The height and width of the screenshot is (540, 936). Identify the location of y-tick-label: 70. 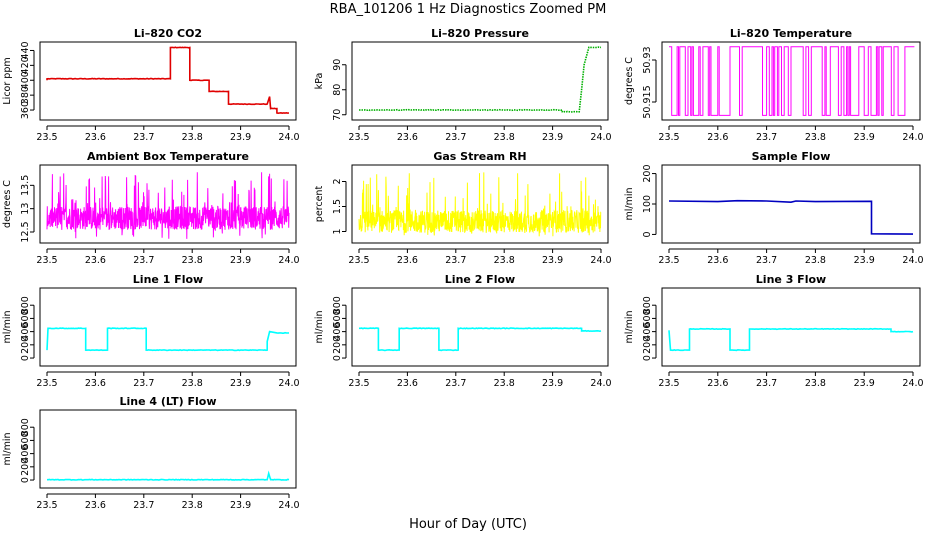
(337, 115).